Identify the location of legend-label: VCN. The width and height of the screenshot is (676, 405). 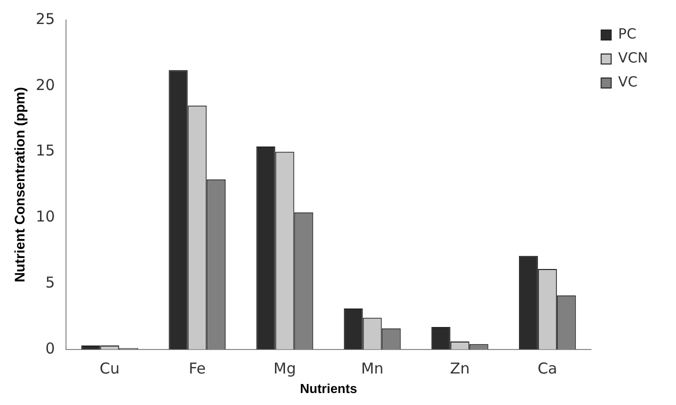
(633, 58).